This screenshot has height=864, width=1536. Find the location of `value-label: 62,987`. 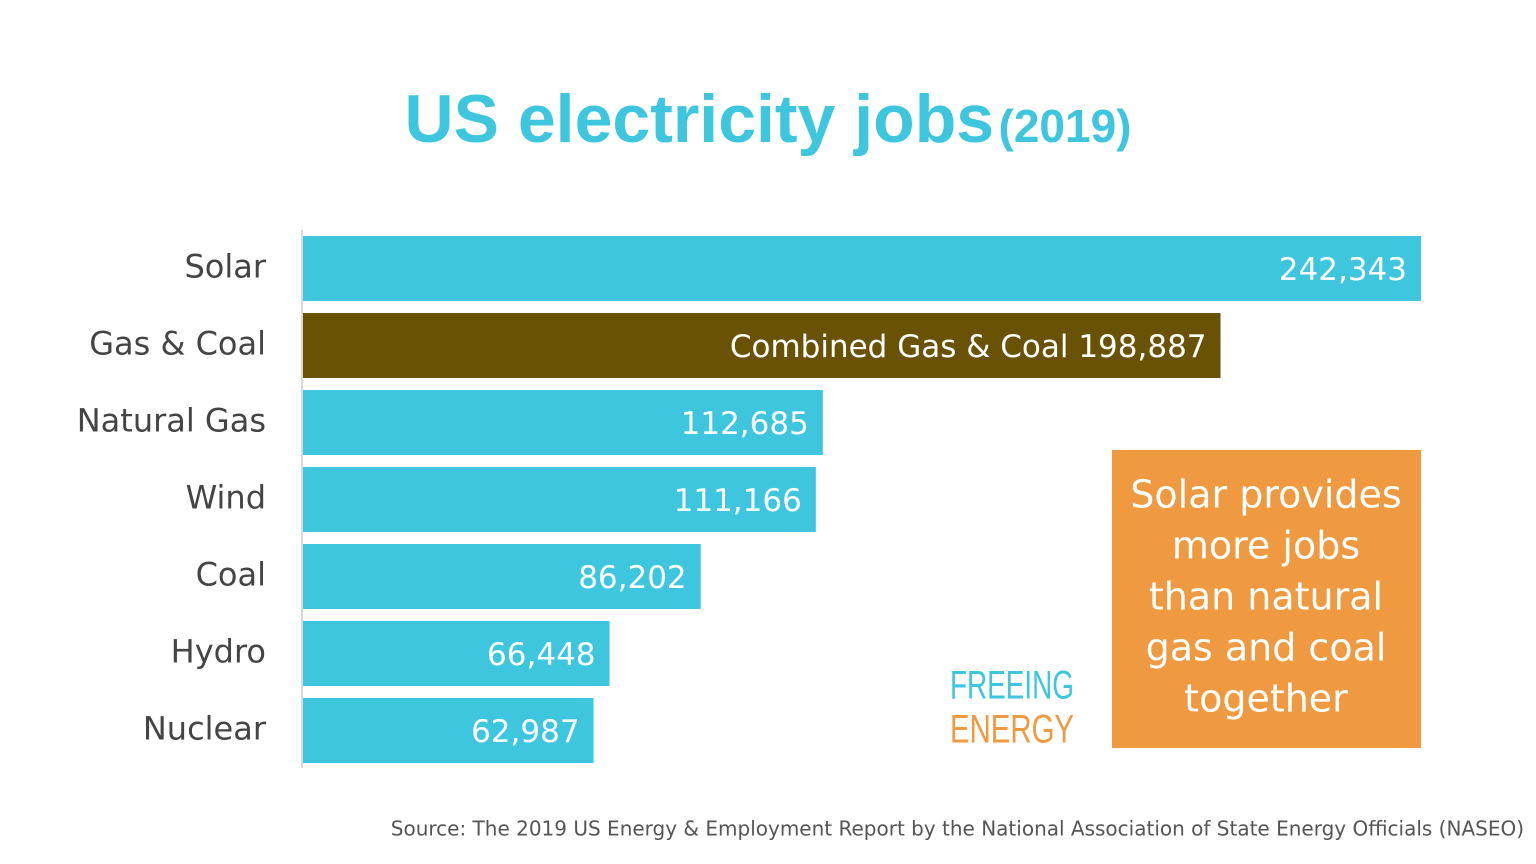

value-label: 62,987 is located at coordinates (525, 732).